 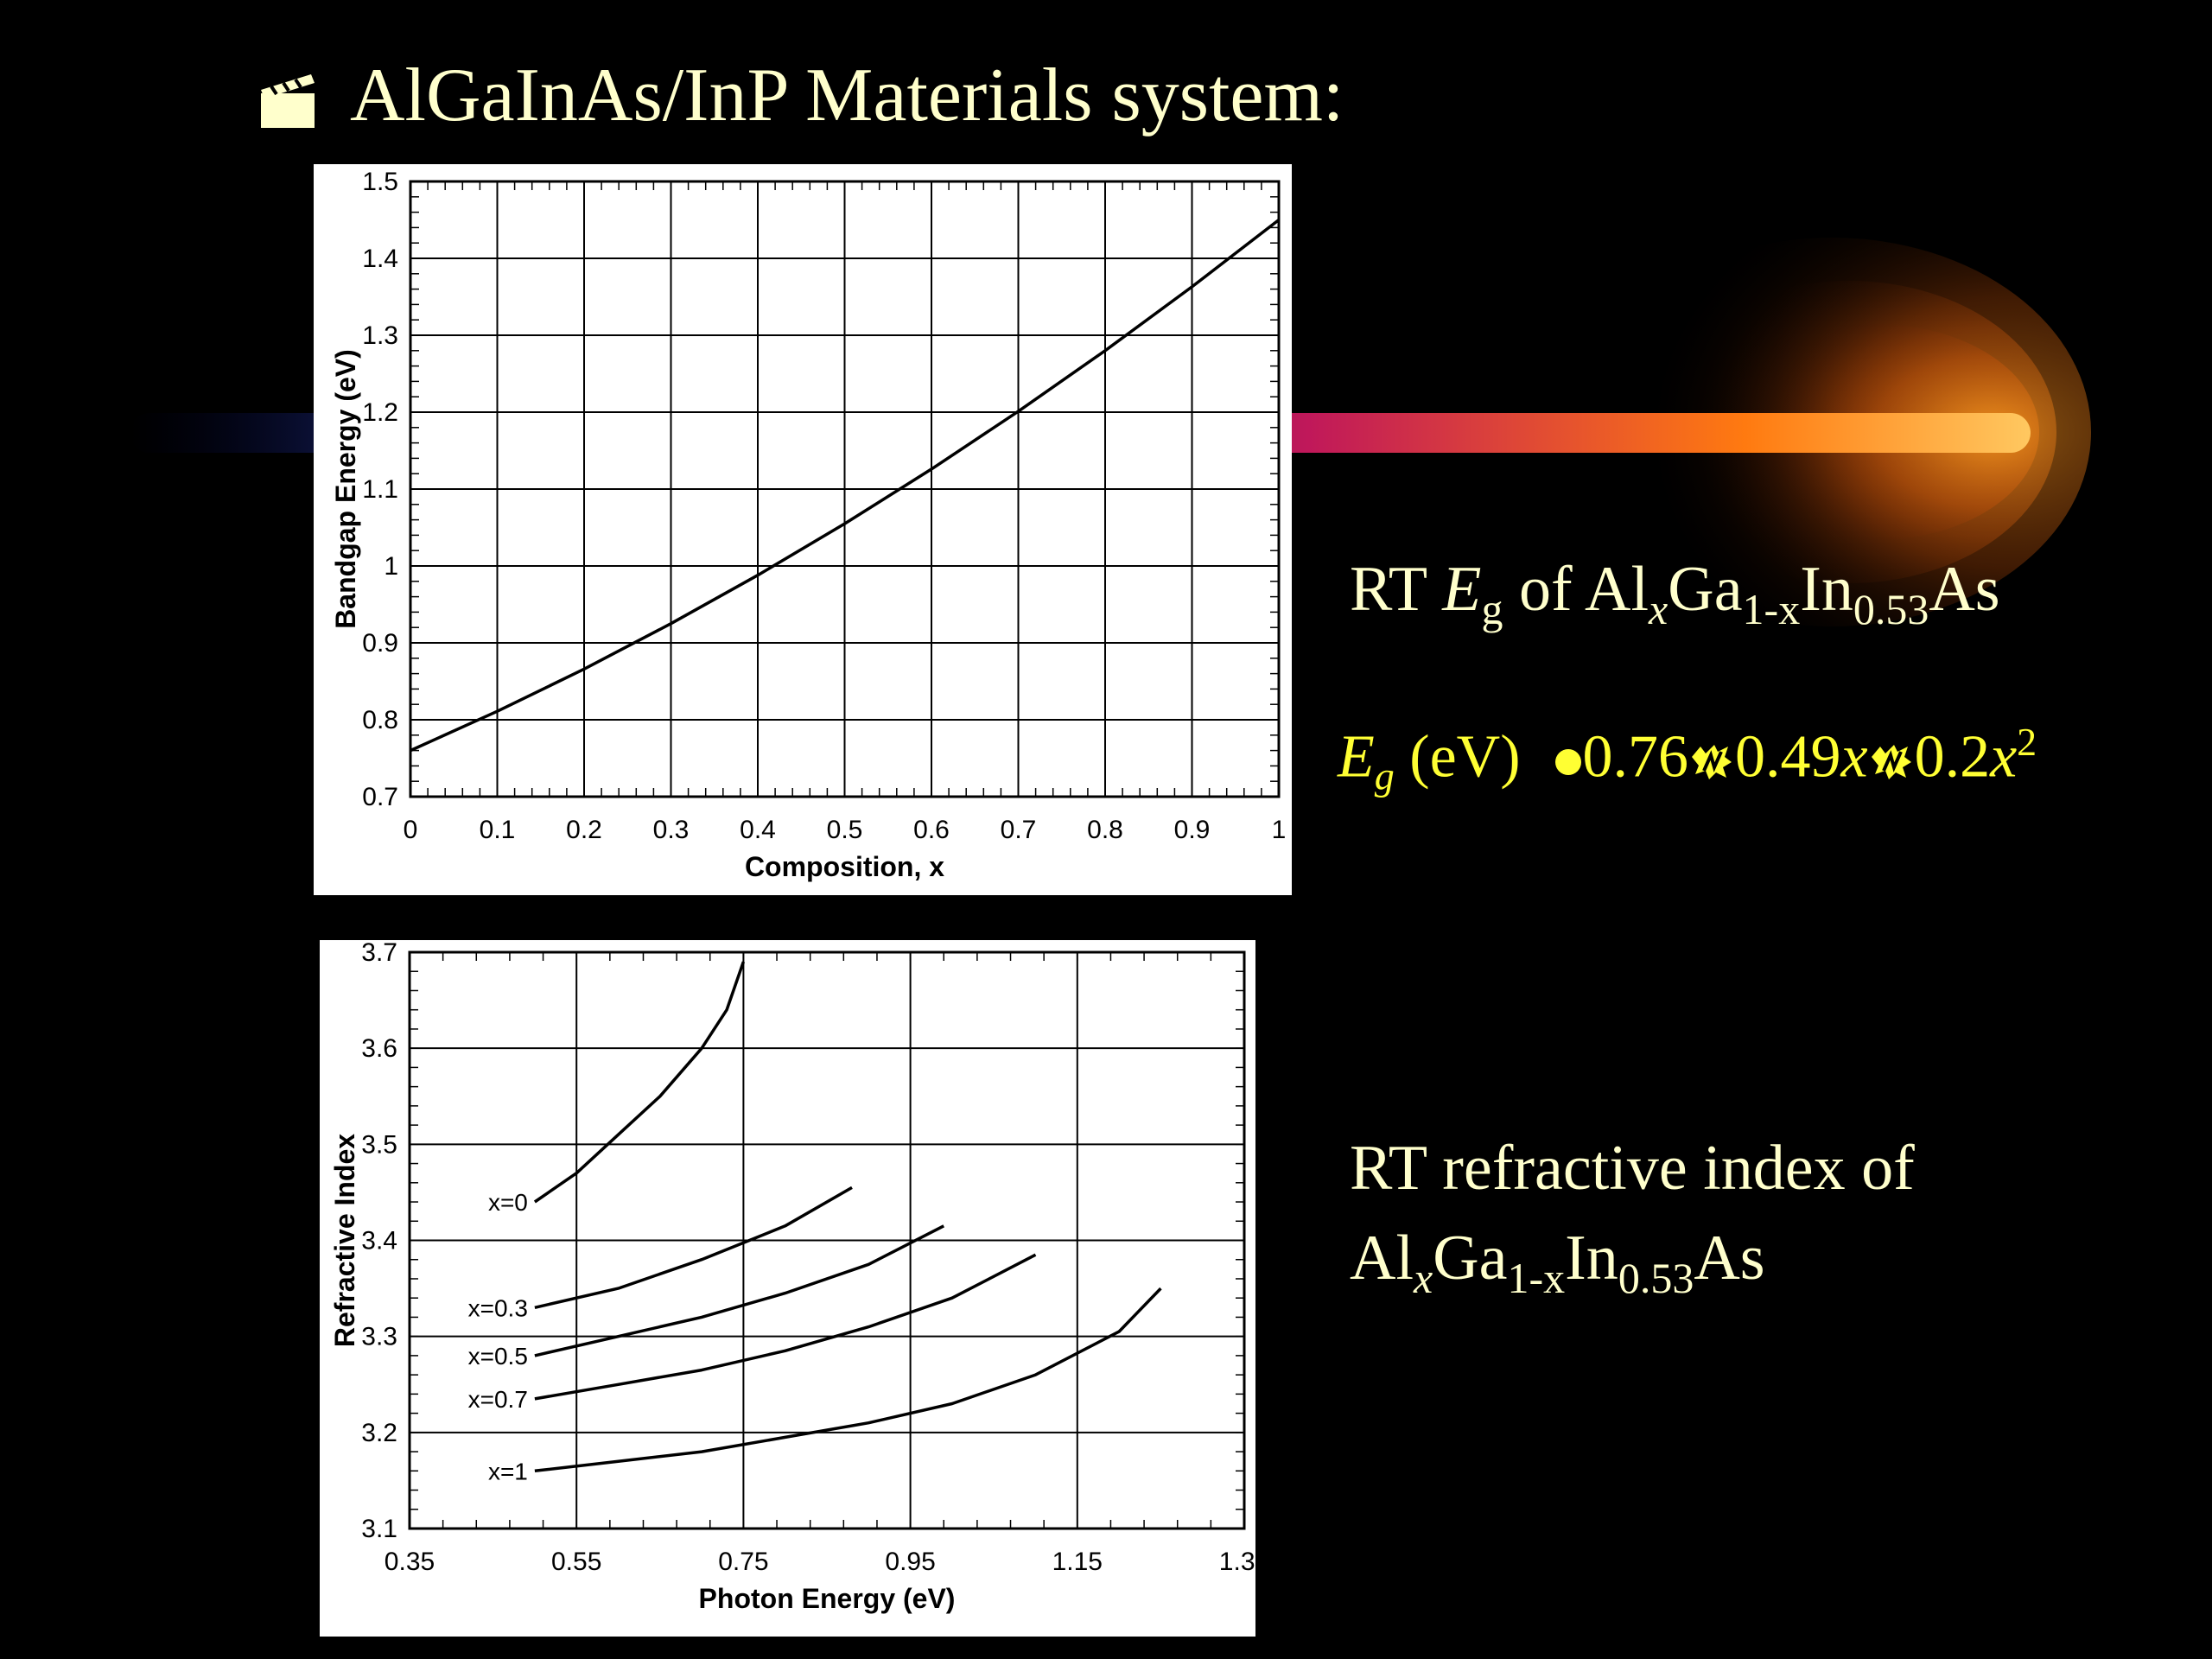 I want to click on y-tick-label: 1.5, so click(x=380, y=182).